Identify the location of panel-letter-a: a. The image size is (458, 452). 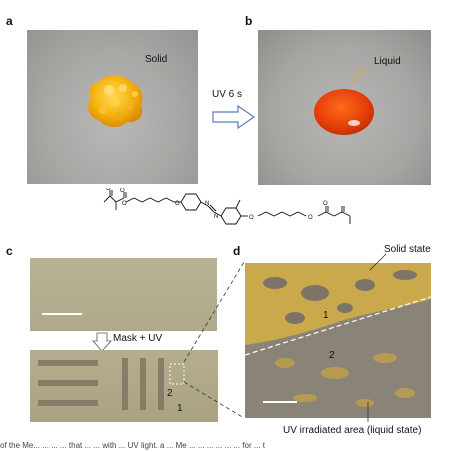
(9, 21).